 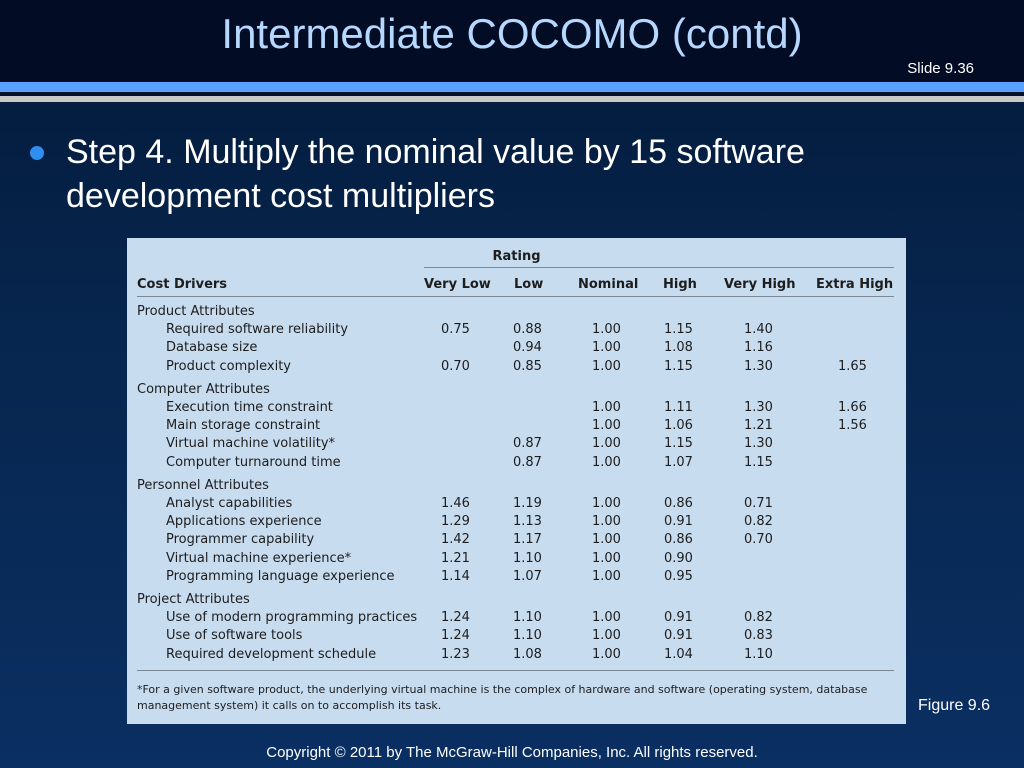 I want to click on cost-driver-label: Programming language experience, so click(x=280, y=576).